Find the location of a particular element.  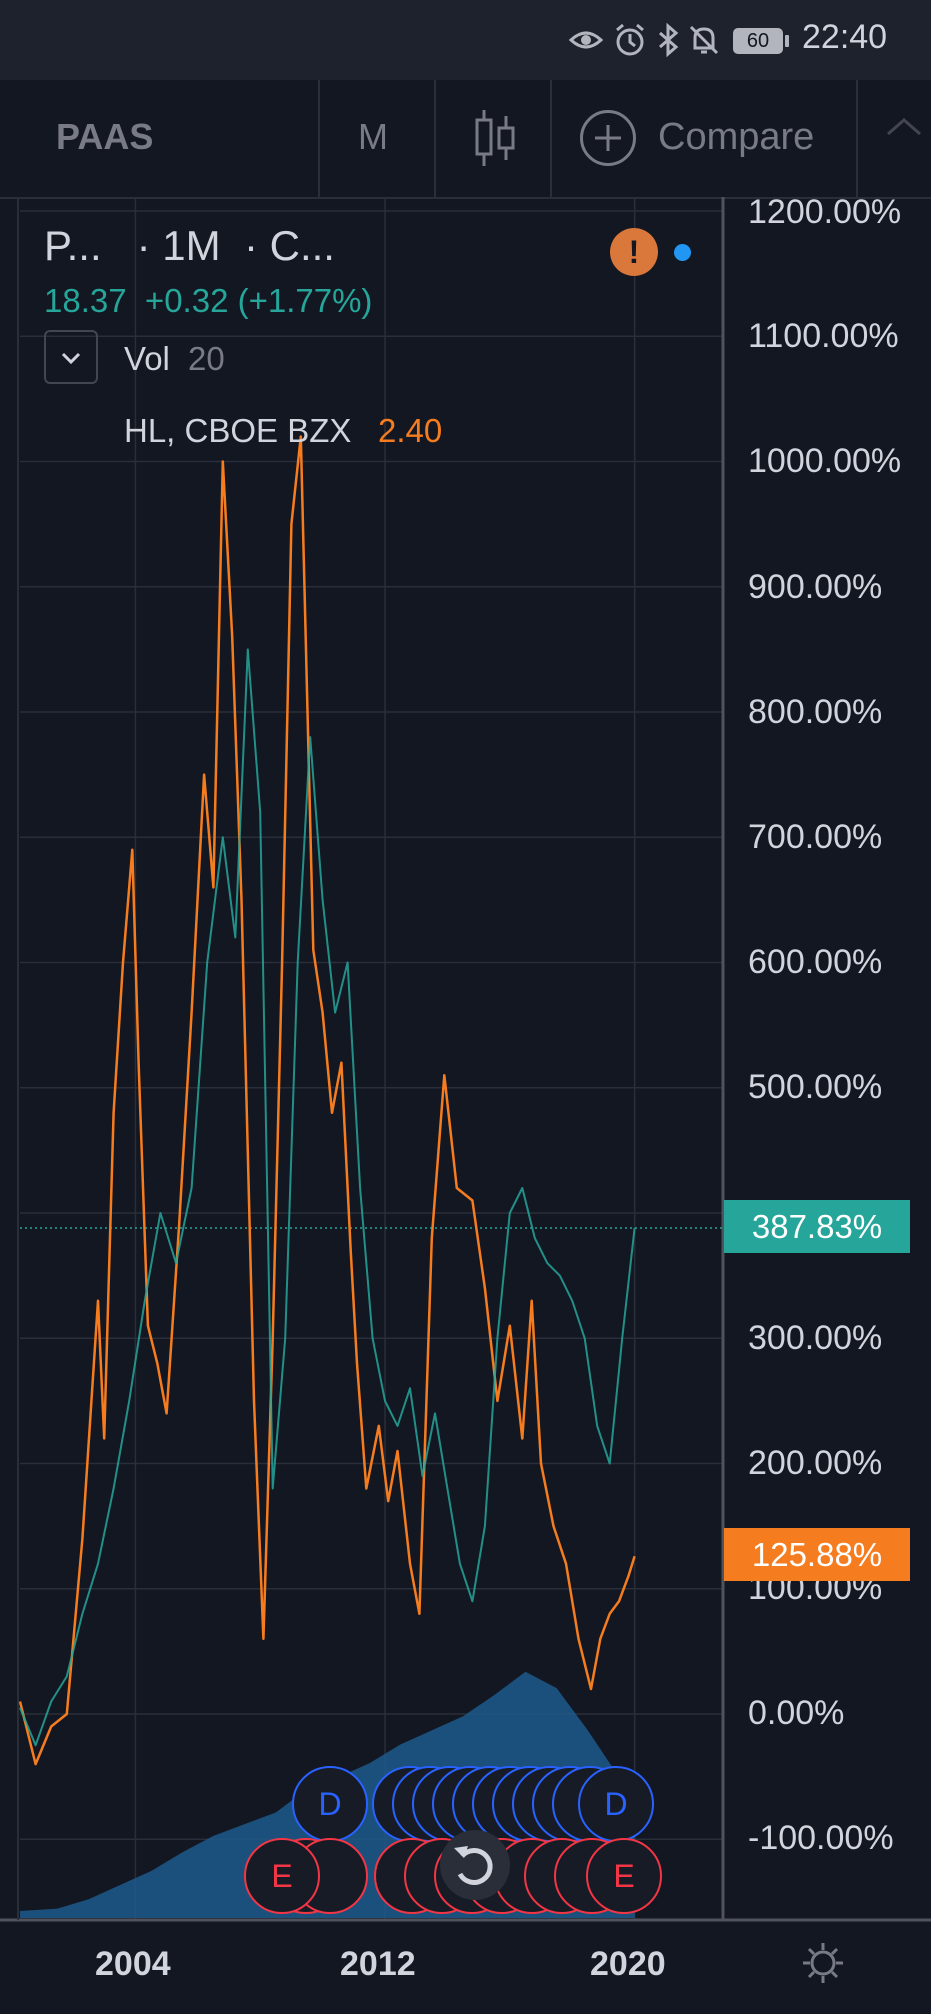

reset-icon is located at coordinates (473, 1865).